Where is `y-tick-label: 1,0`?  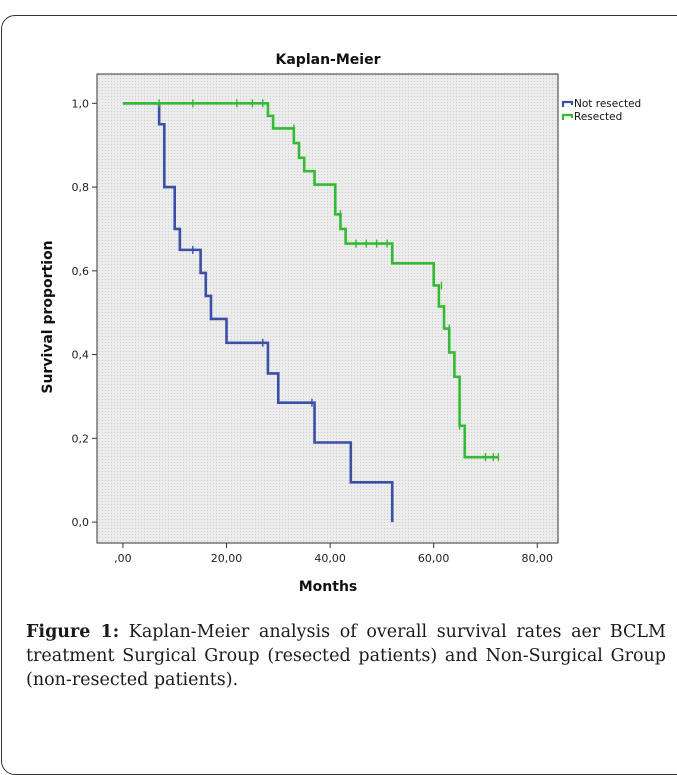
y-tick-label: 1,0 is located at coordinates (81, 103).